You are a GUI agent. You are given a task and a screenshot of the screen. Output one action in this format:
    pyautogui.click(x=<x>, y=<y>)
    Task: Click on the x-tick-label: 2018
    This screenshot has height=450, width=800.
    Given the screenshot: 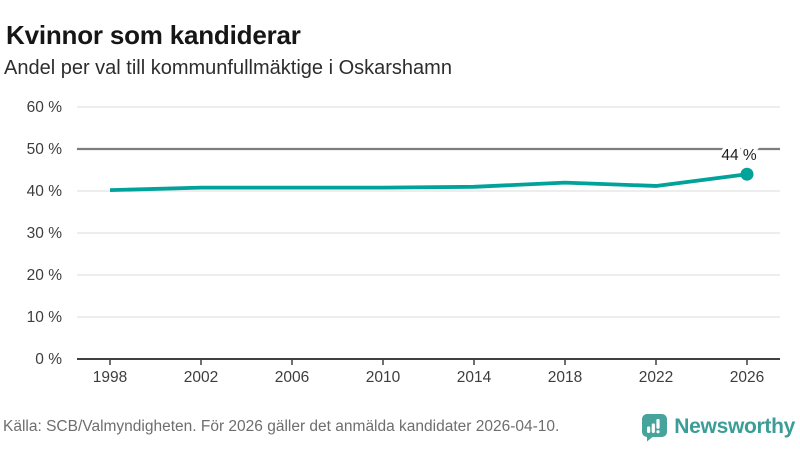 What is the action you would take?
    pyautogui.click(x=565, y=377)
    